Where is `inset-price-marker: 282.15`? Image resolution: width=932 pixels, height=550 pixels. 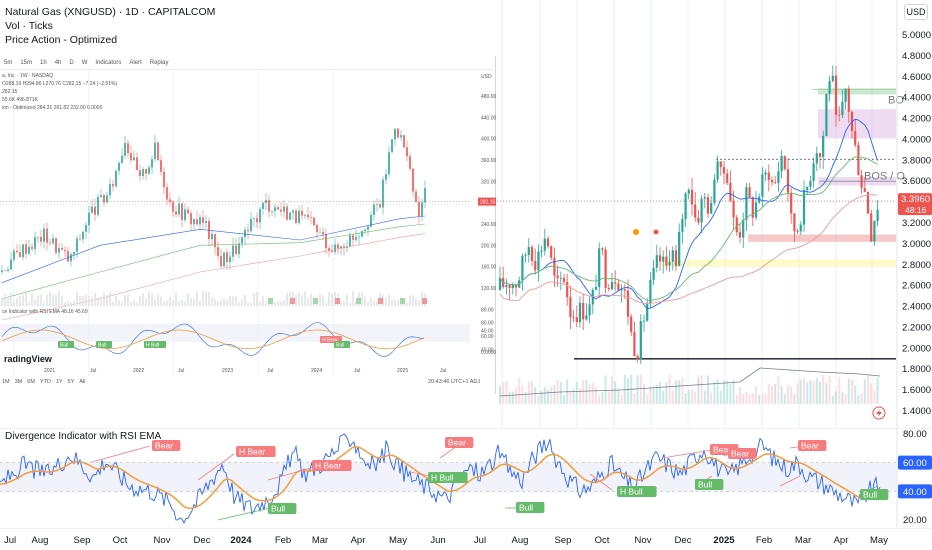 inset-price-marker: 282.15 is located at coordinates (488, 203).